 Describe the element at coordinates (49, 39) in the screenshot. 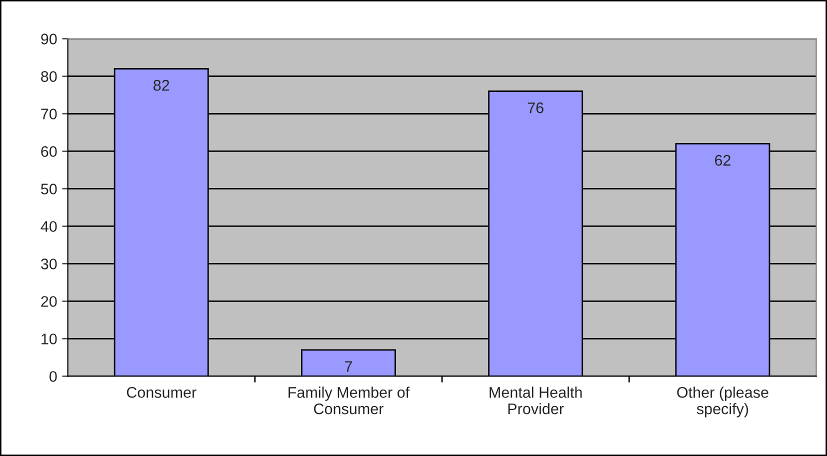

I see `y-tick-label: 90` at that location.